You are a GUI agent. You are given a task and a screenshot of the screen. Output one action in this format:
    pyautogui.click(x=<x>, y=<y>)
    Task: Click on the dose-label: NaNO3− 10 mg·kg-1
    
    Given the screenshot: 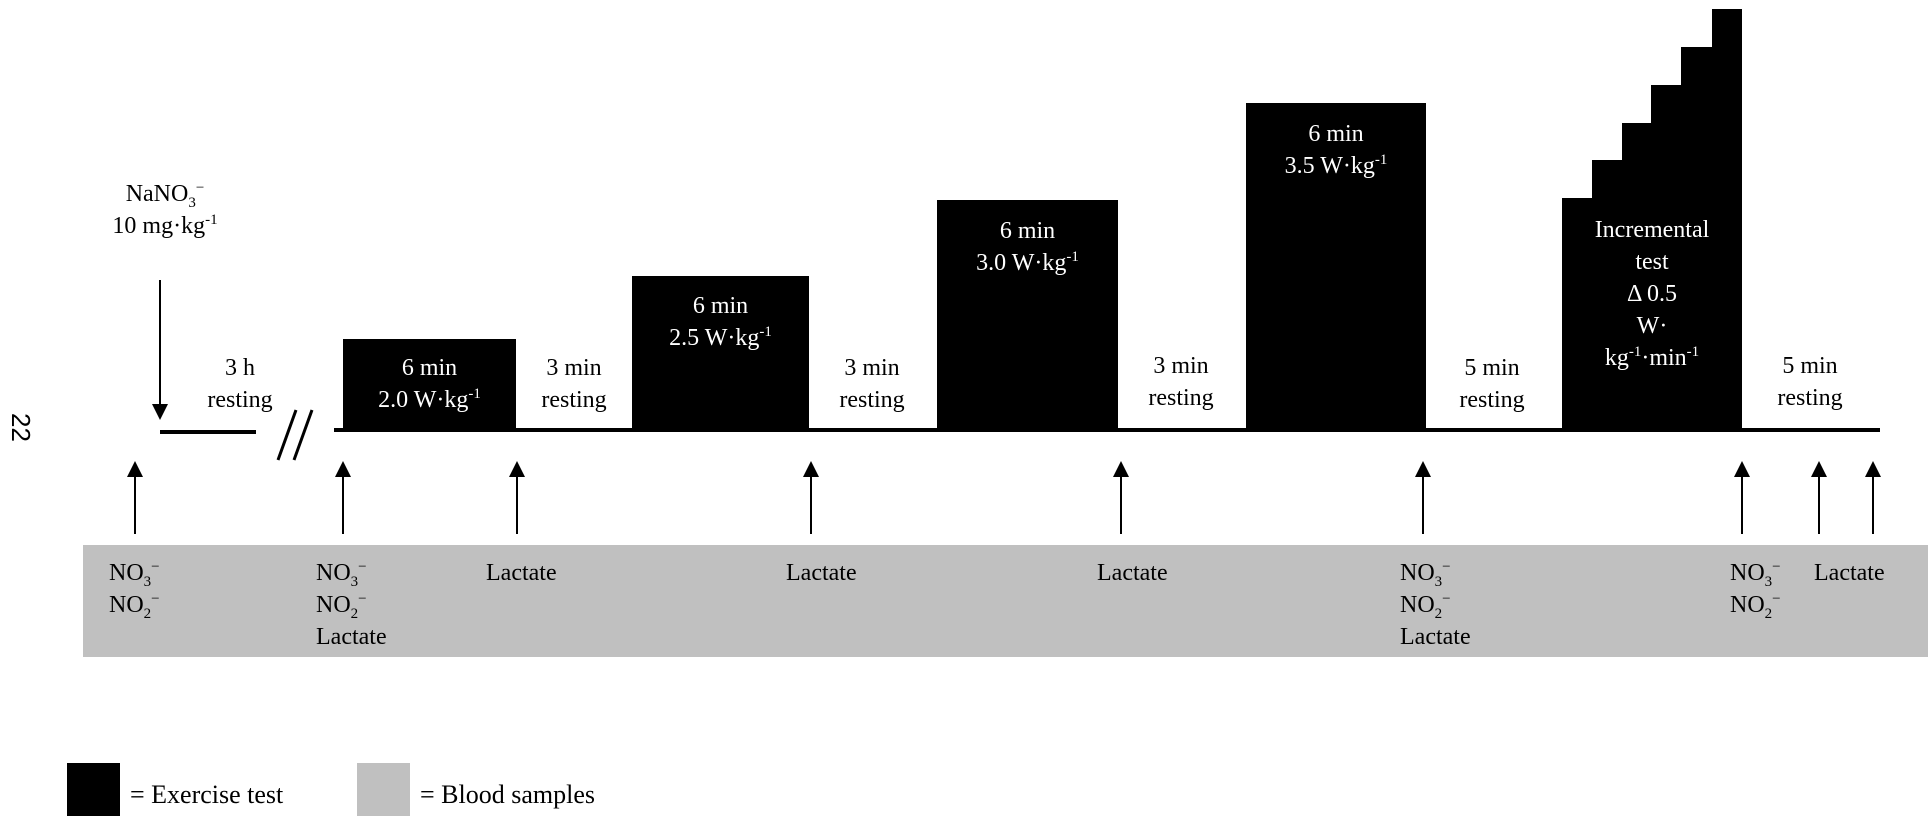 What is the action you would take?
    pyautogui.click(x=165, y=210)
    